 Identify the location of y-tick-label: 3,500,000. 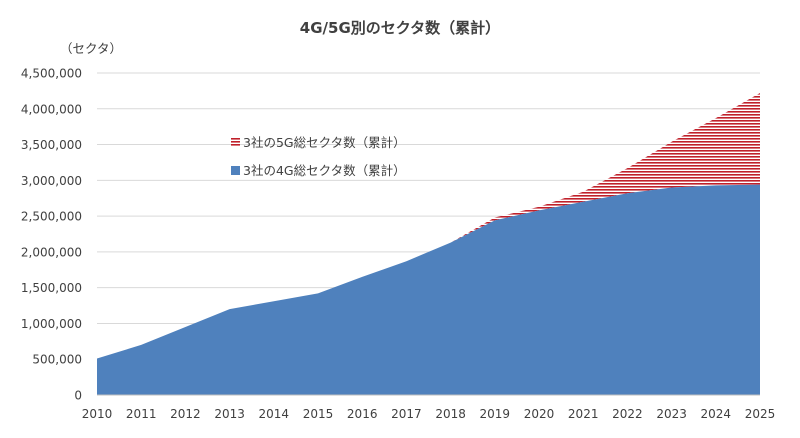
(51, 145).